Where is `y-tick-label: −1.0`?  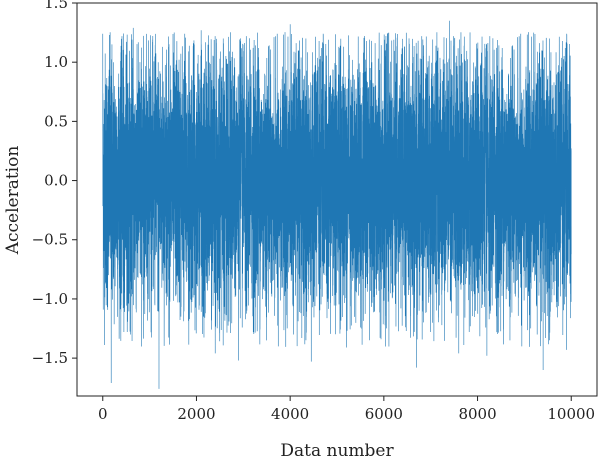
y-tick-label: −1.0 is located at coordinates (50, 299).